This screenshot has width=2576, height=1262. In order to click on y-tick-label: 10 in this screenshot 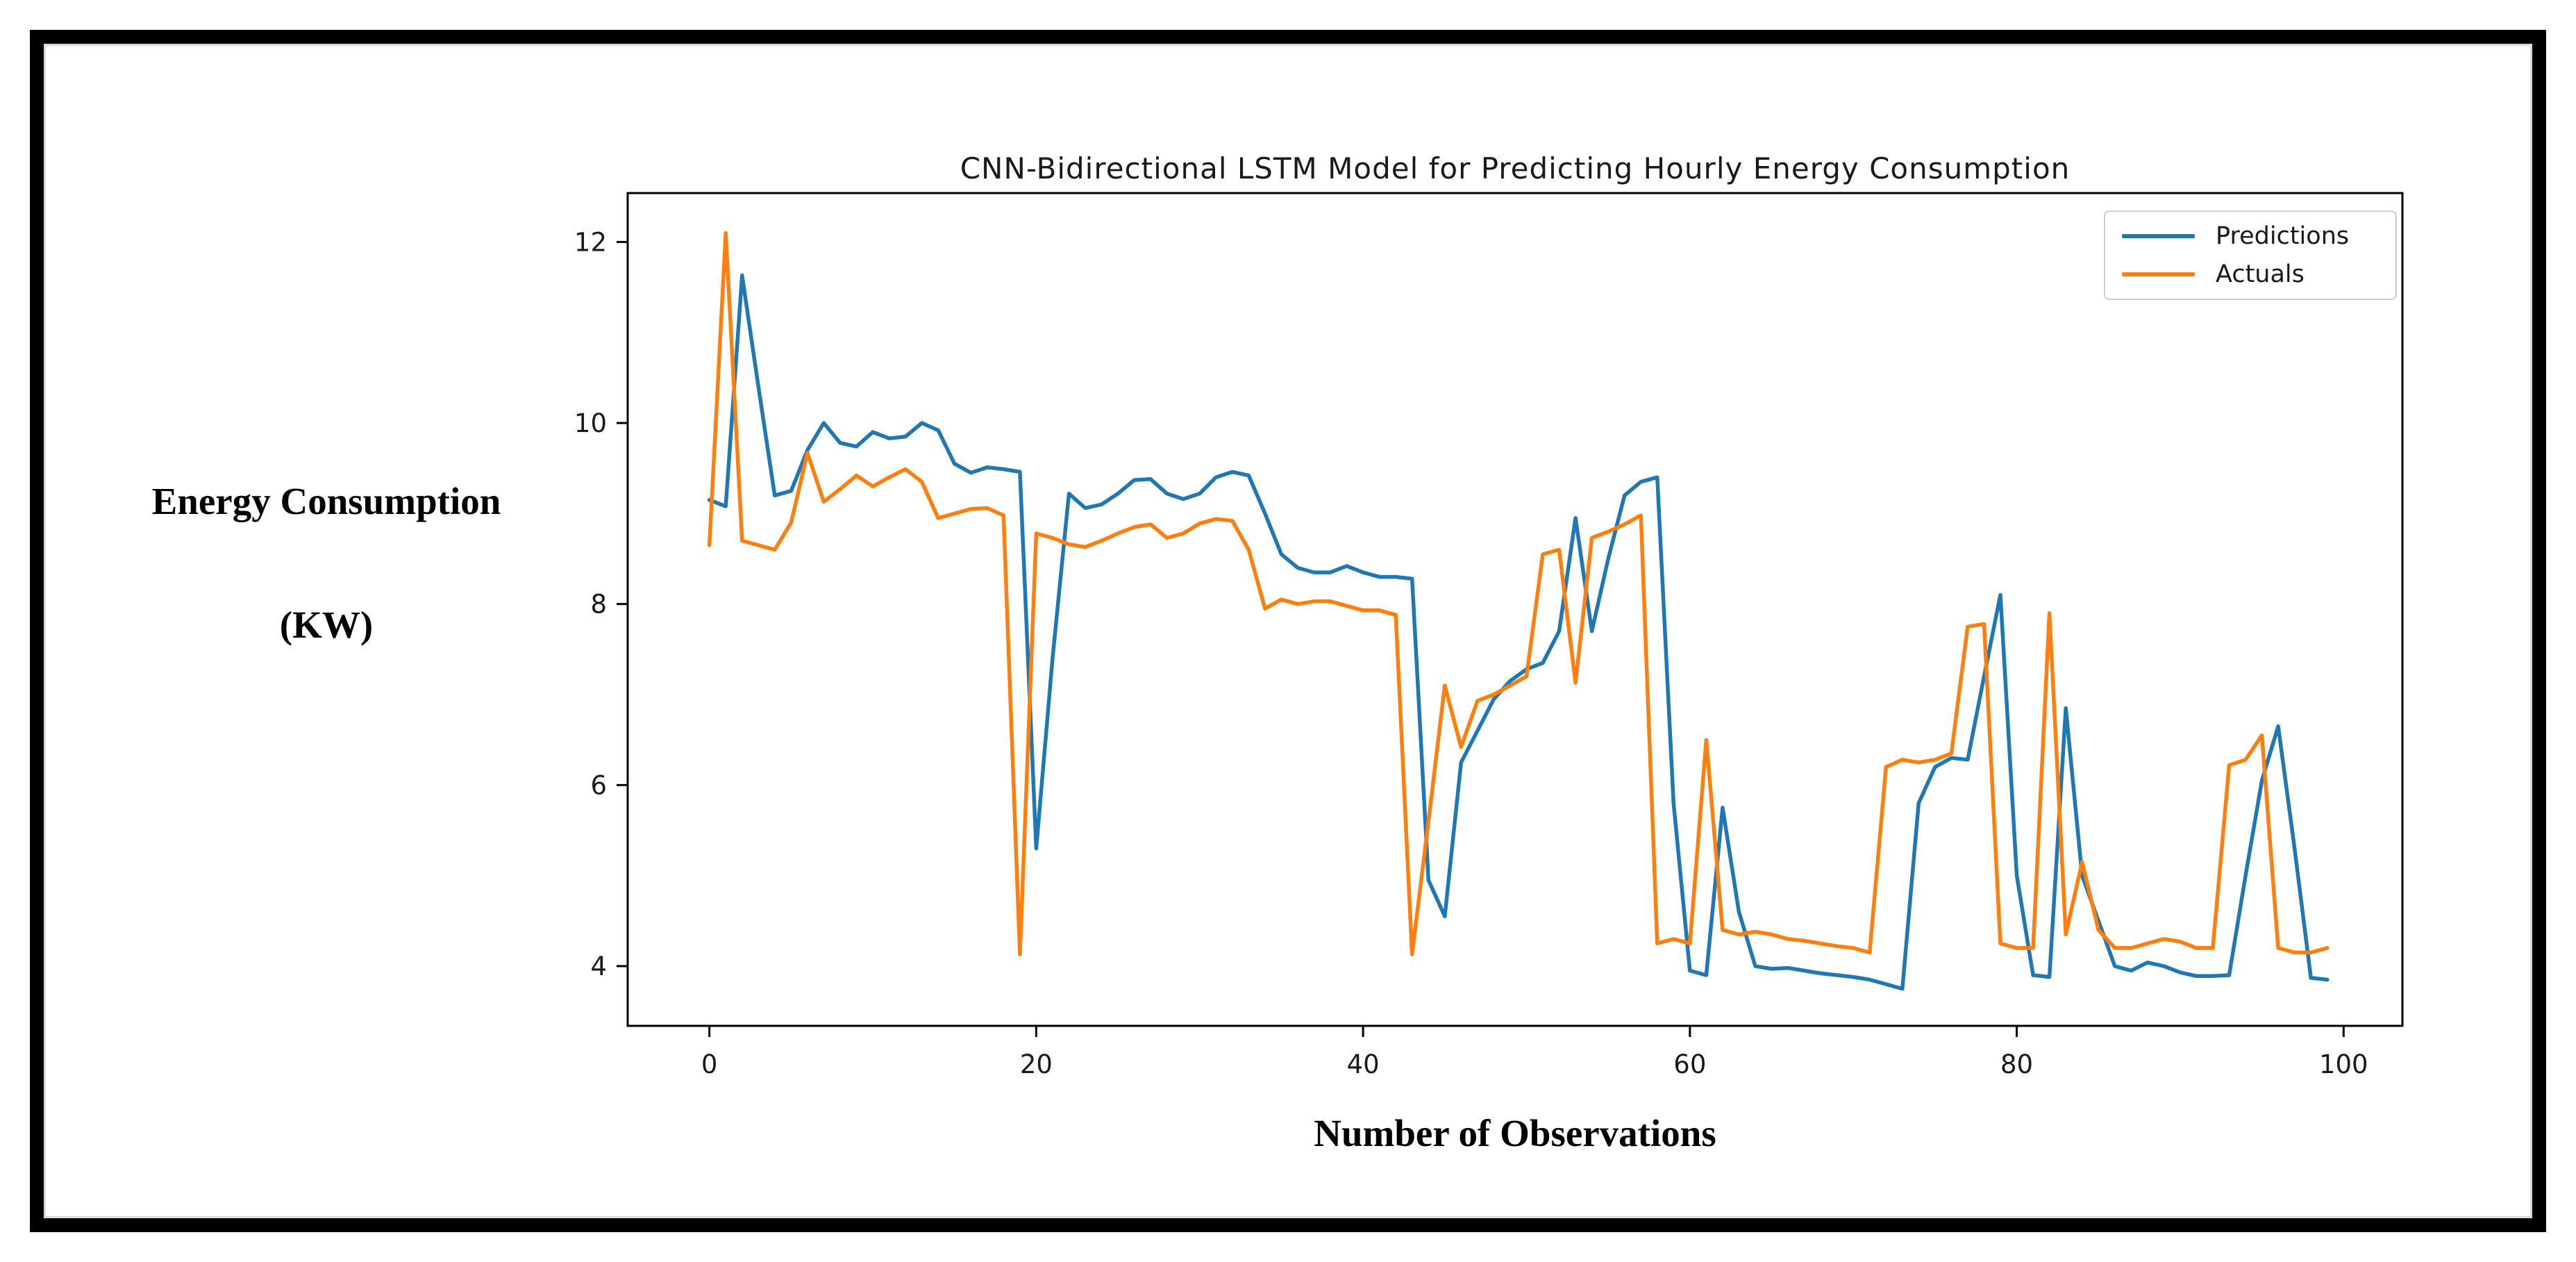, I will do `click(590, 423)`.